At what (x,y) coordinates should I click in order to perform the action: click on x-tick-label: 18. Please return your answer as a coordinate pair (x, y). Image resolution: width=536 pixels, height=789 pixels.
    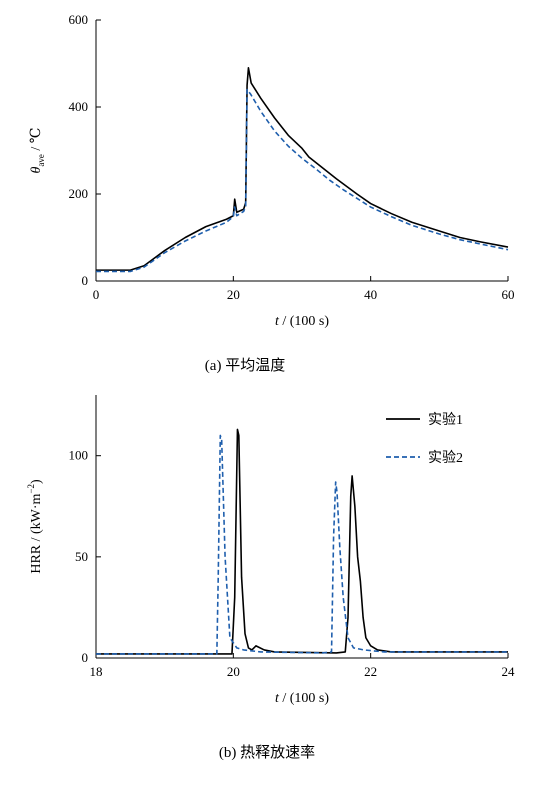
    Looking at the image, I should click on (96, 671).